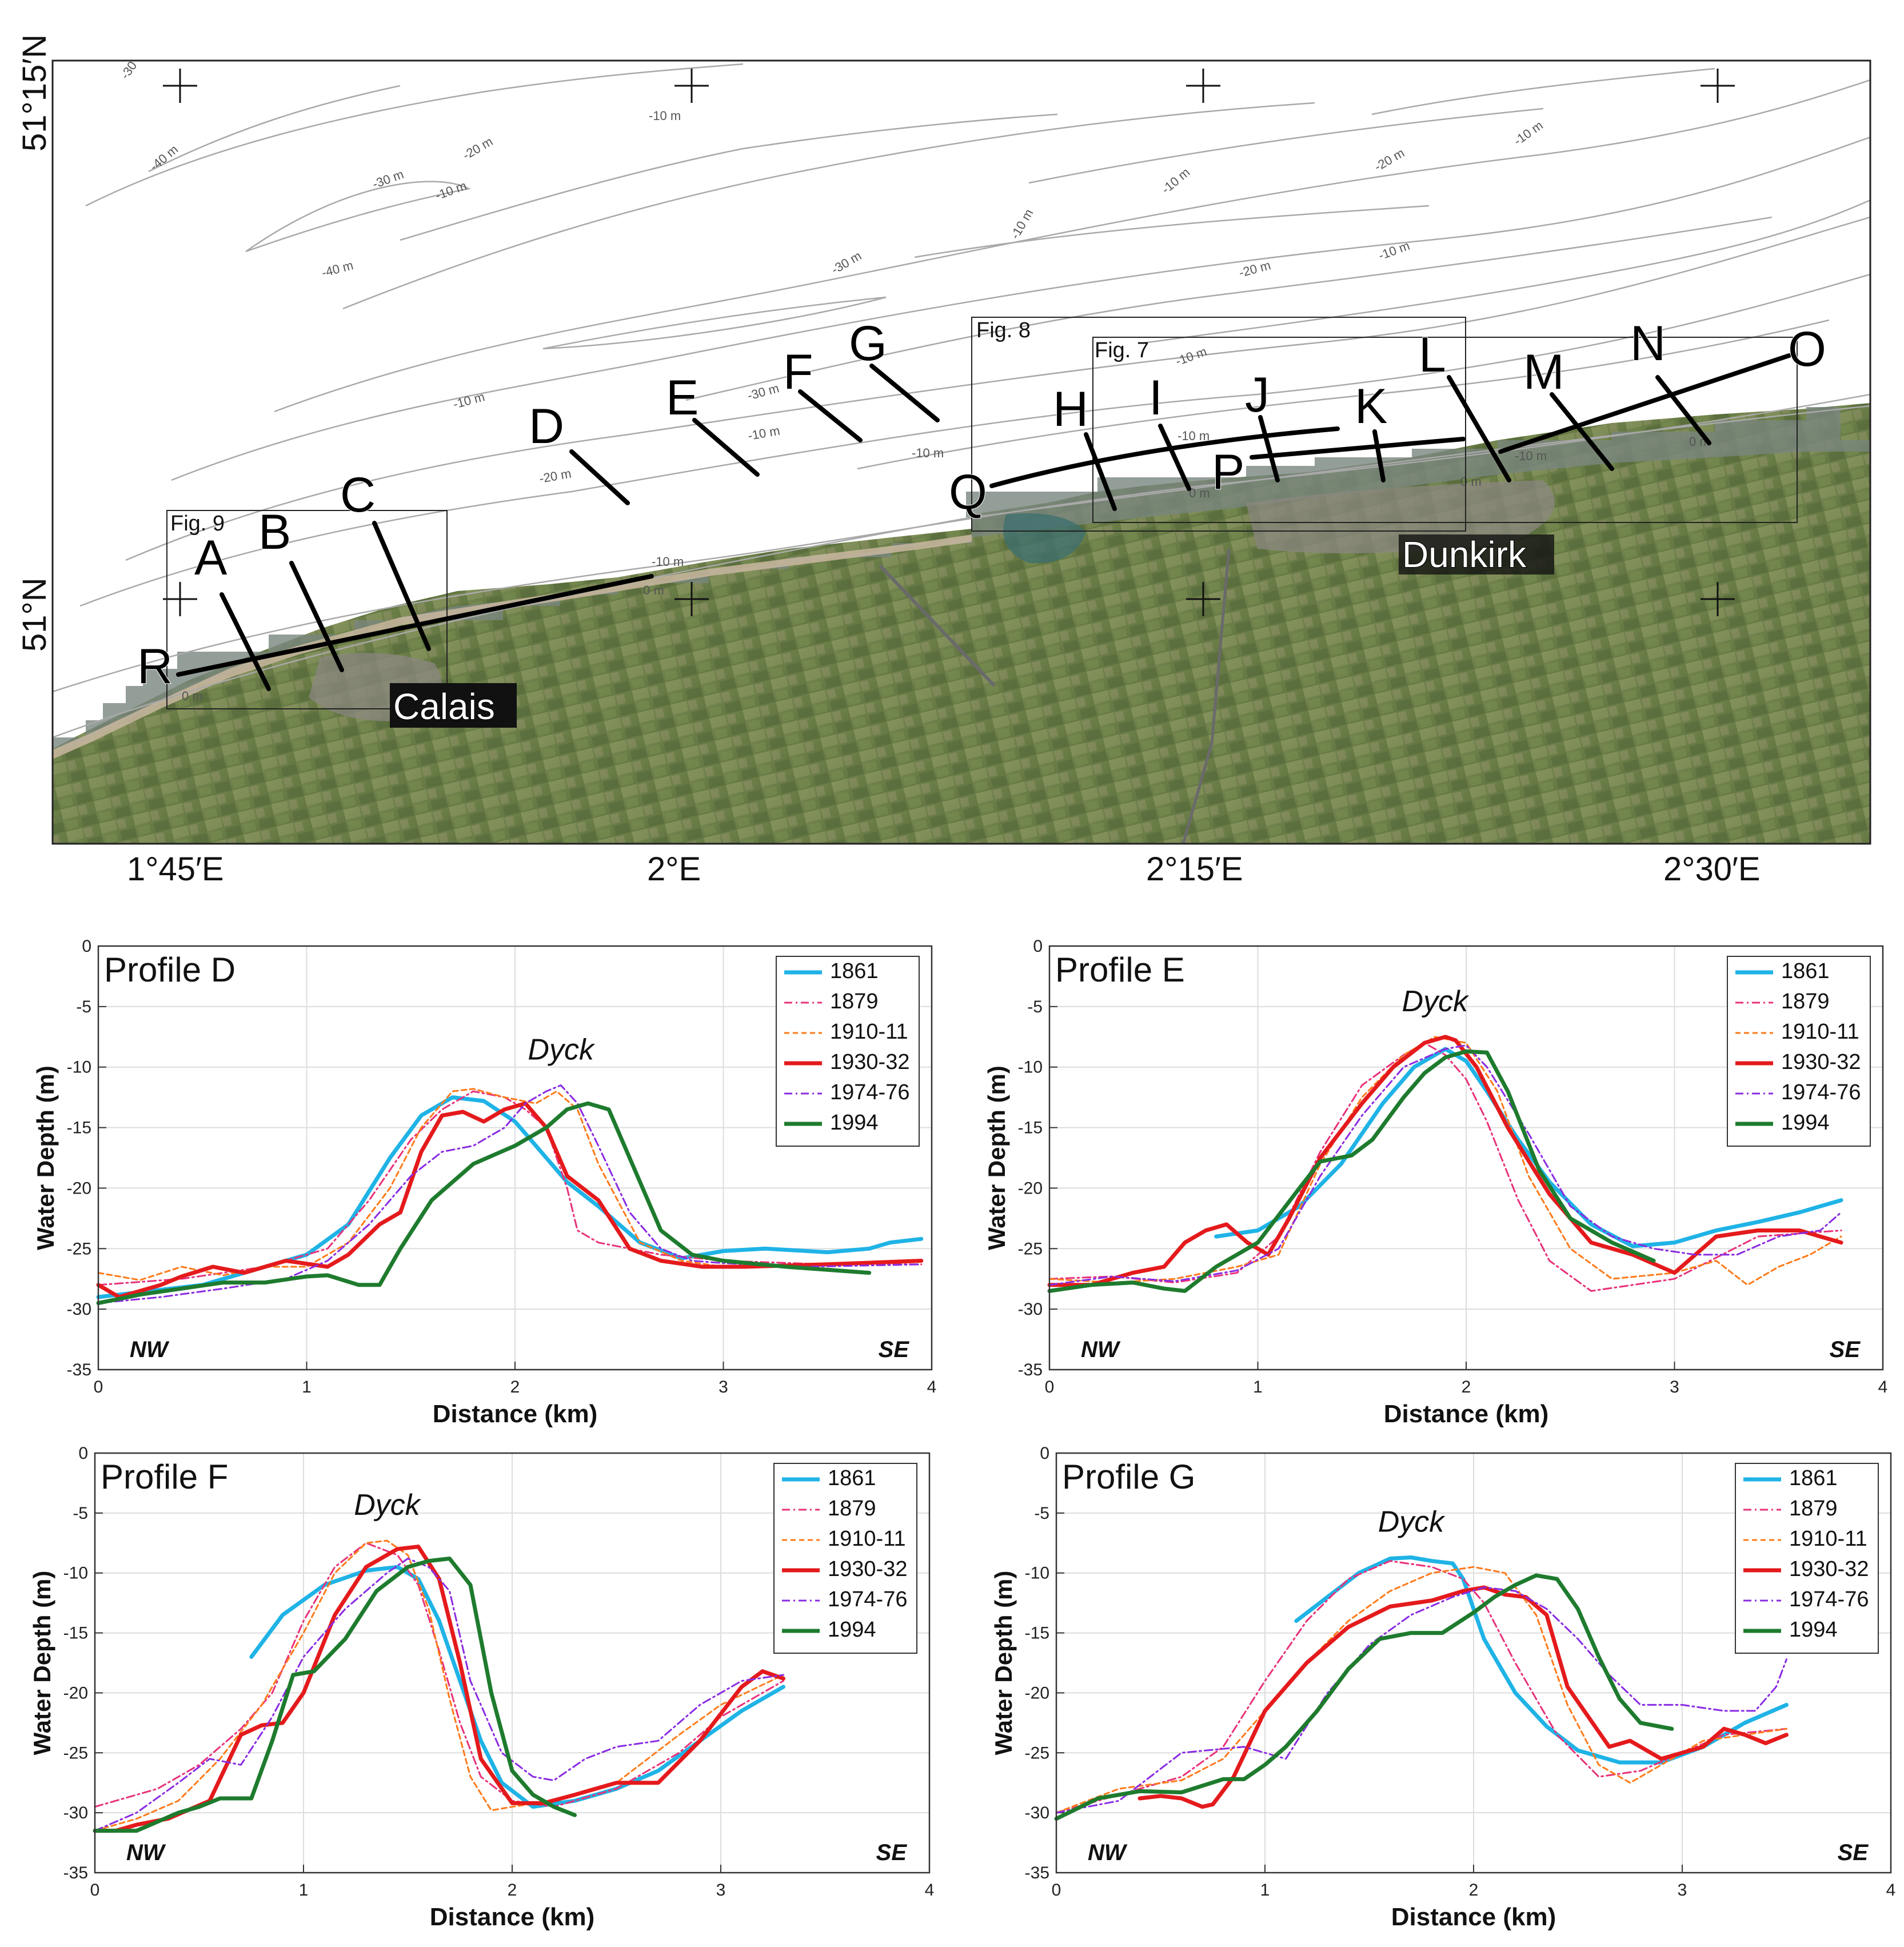  Describe the element at coordinates (358, 495) in the screenshot. I see `profile-letter: C` at that location.